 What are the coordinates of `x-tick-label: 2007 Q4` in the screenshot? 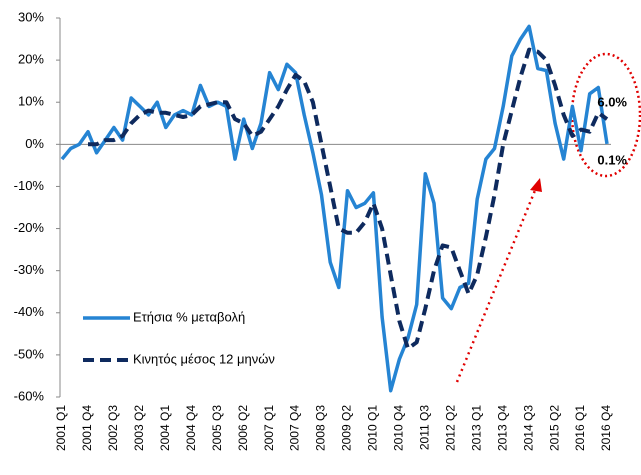 It's located at (295, 428).